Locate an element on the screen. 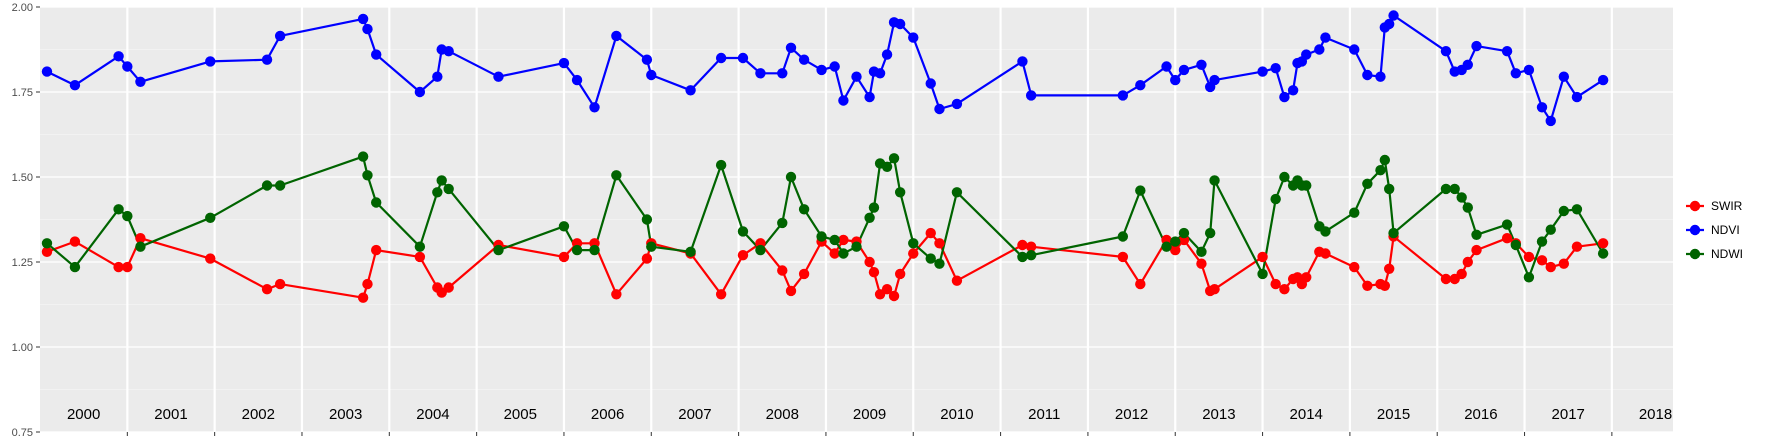 This screenshot has width=1773, height=447. year-label: 2014 is located at coordinates (1306, 414).